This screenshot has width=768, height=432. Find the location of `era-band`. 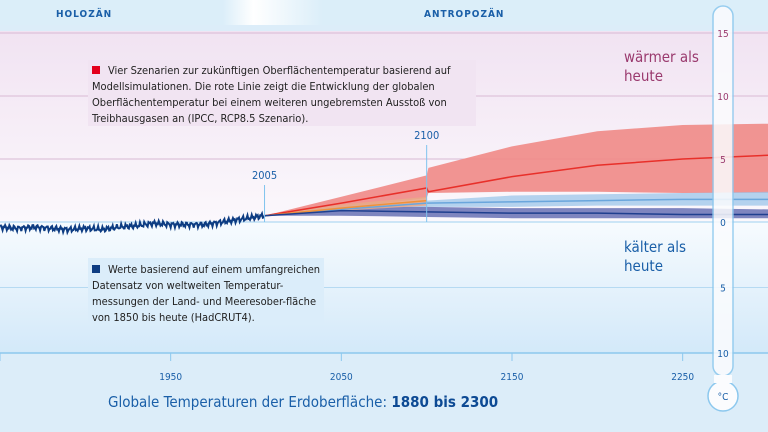

era-band is located at coordinates (384, 12).